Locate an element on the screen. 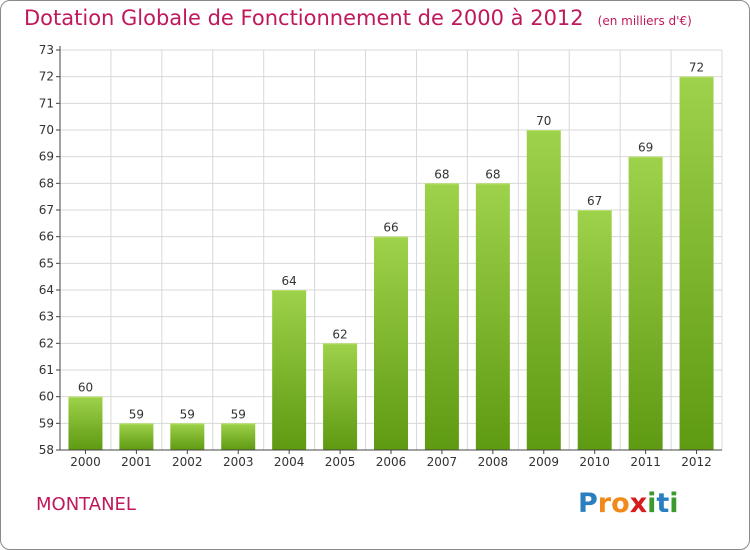 This screenshot has width=750, height=550. x-tick-label: 2005 is located at coordinates (340, 462).